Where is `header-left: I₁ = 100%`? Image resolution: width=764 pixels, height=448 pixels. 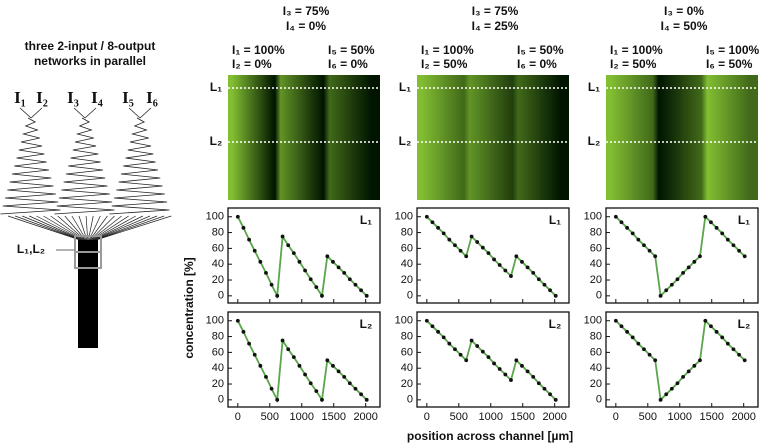
header-left: I₁ = 100% is located at coordinates (636, 50).